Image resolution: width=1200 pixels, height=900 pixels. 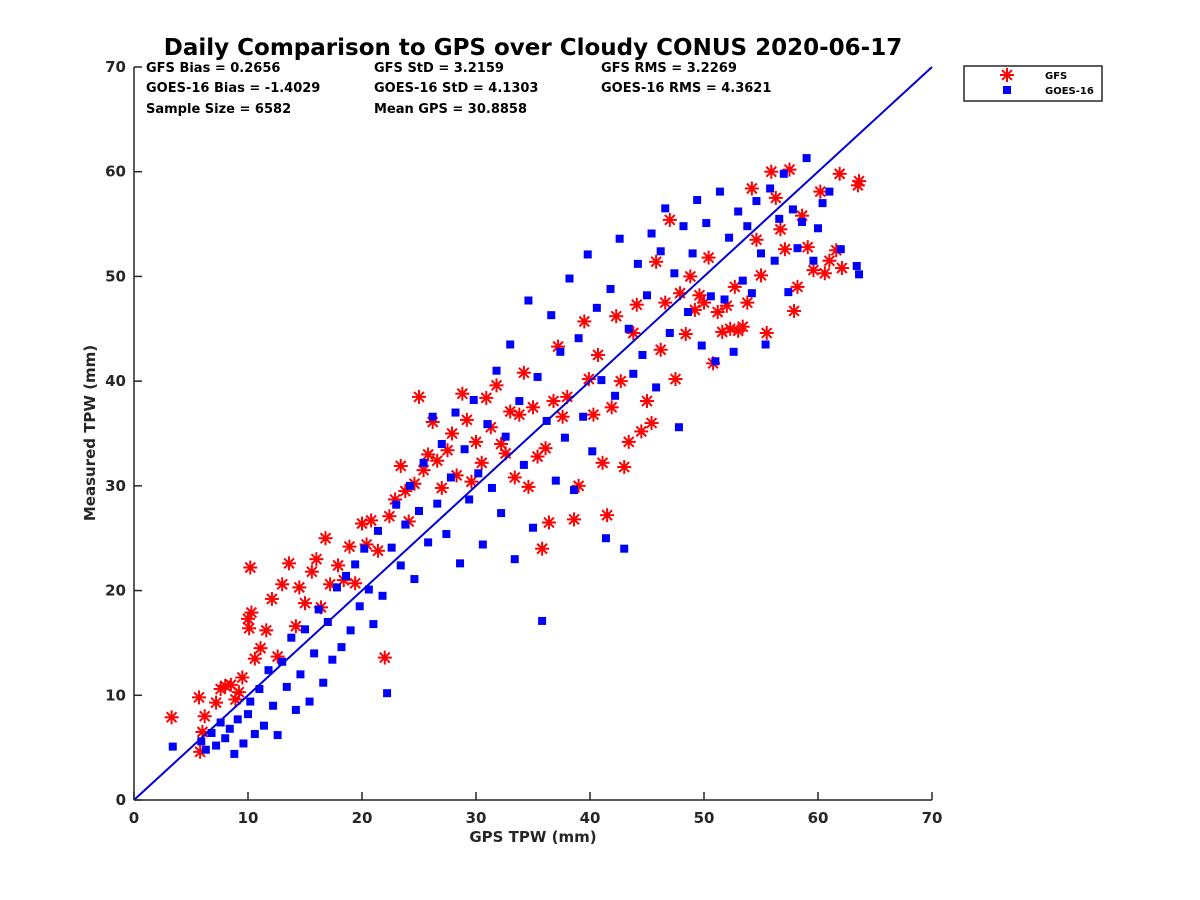 I want to click on stat-goes-rms: GOES-16 RMS = 4.3621, so click(x=686, y=88).